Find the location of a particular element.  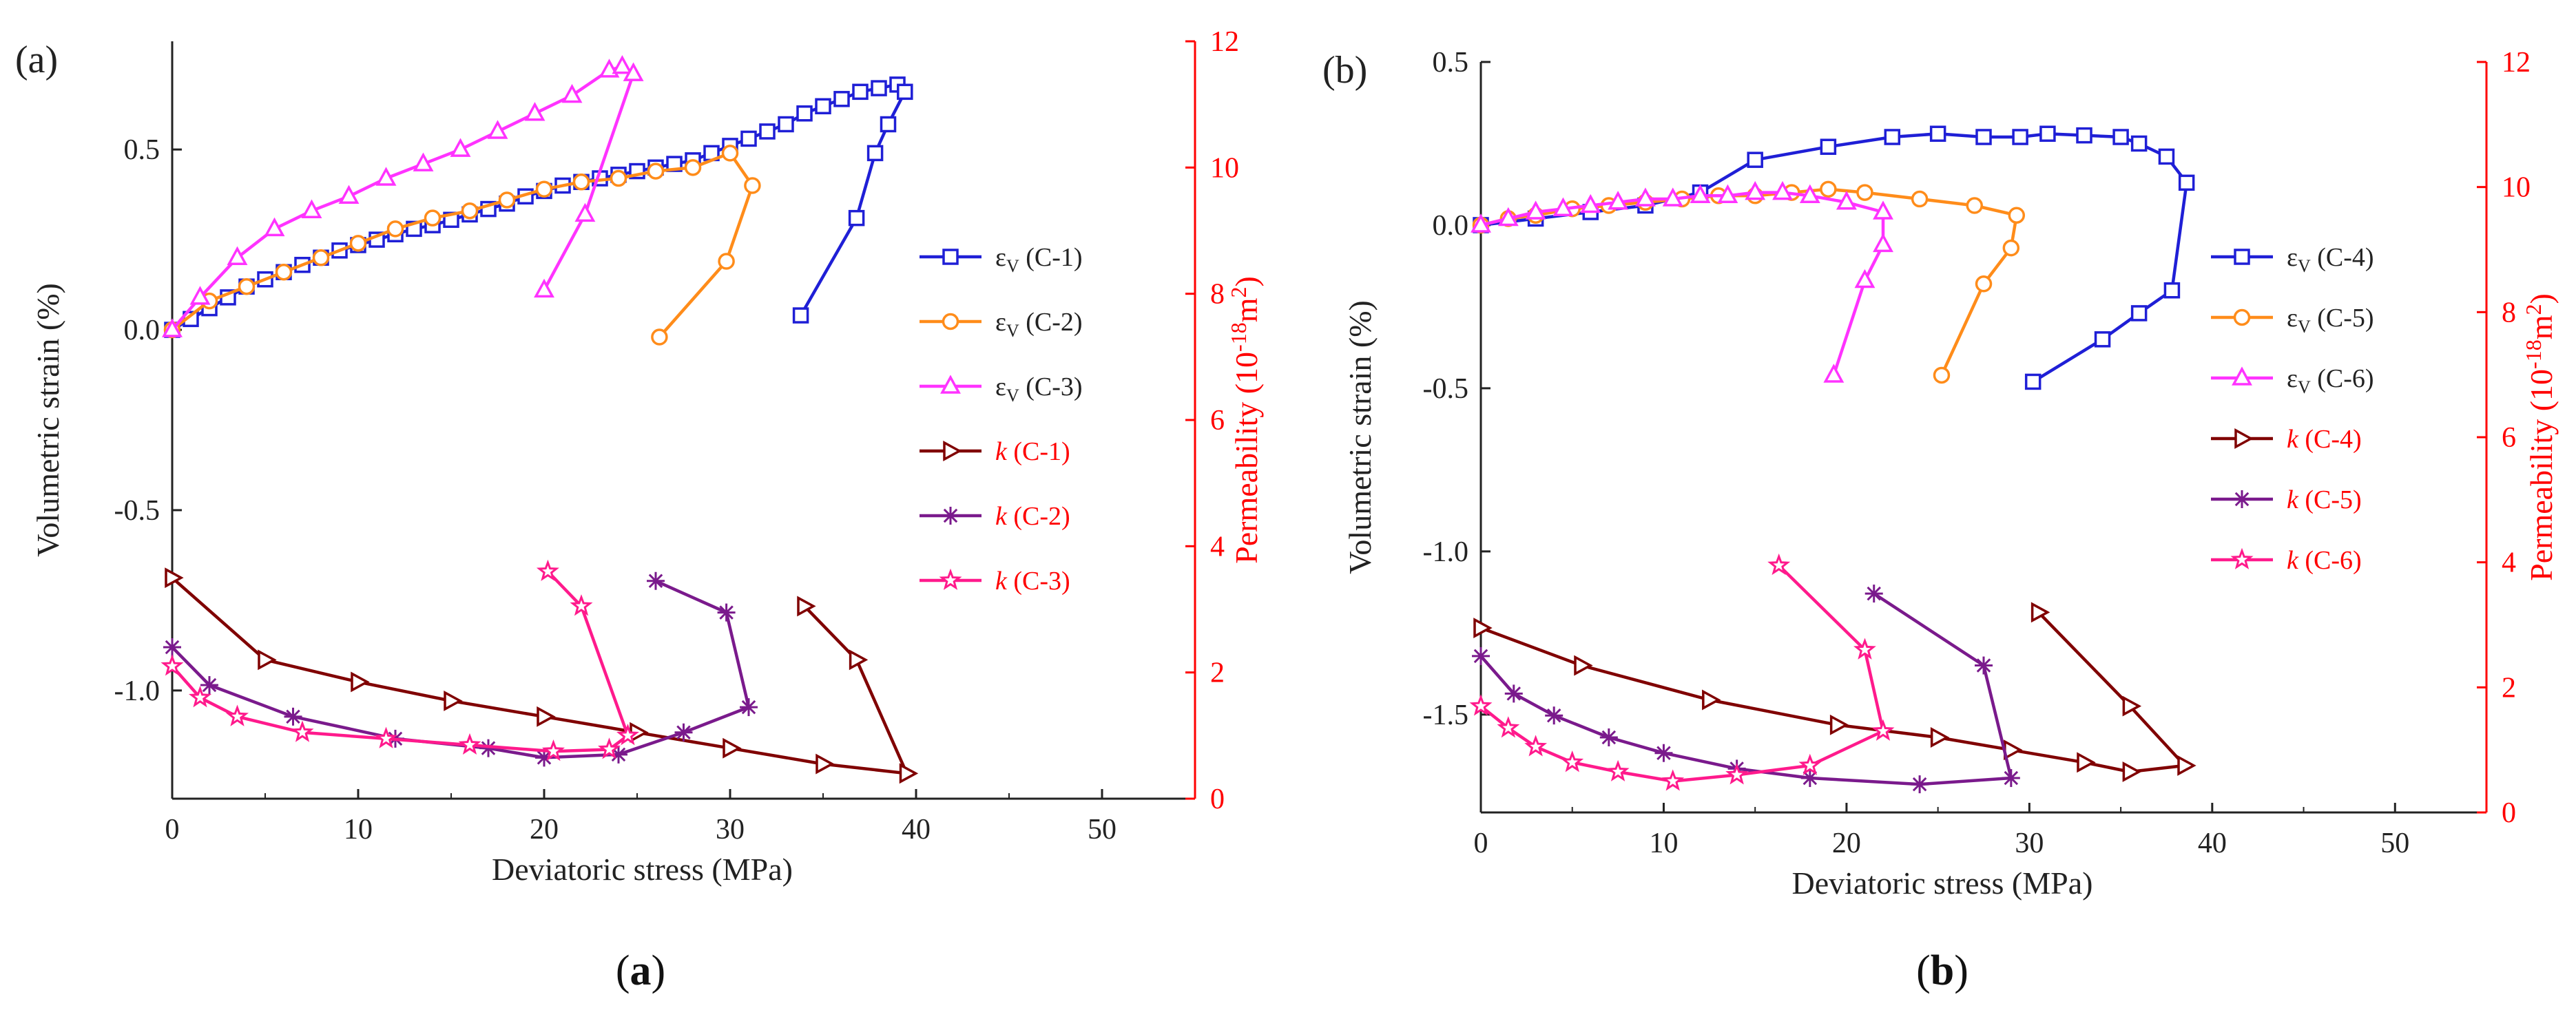

panel-a-legend-label: k (C-2) is located at coordinates (1032, 516).